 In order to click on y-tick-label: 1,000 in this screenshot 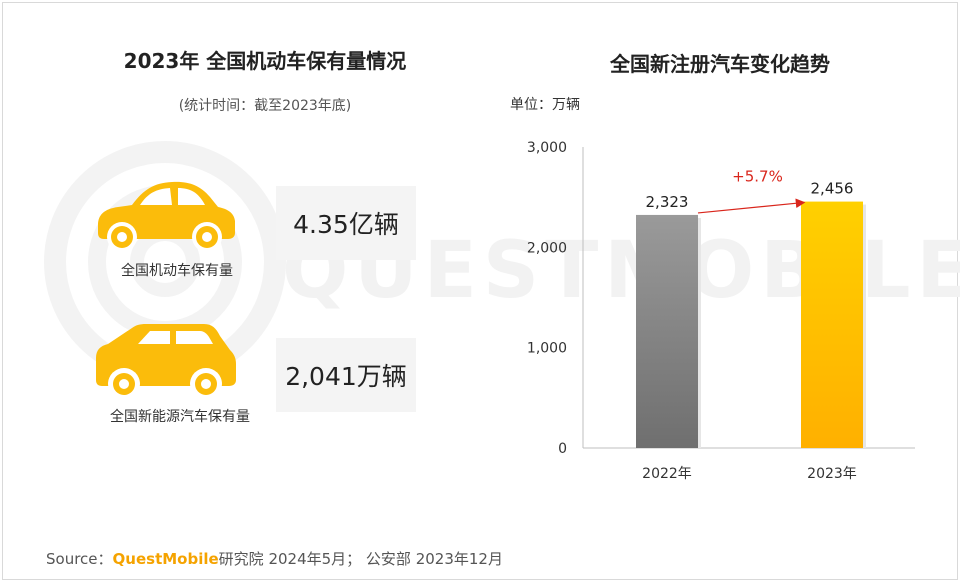, I will do `click(547, 349)`.